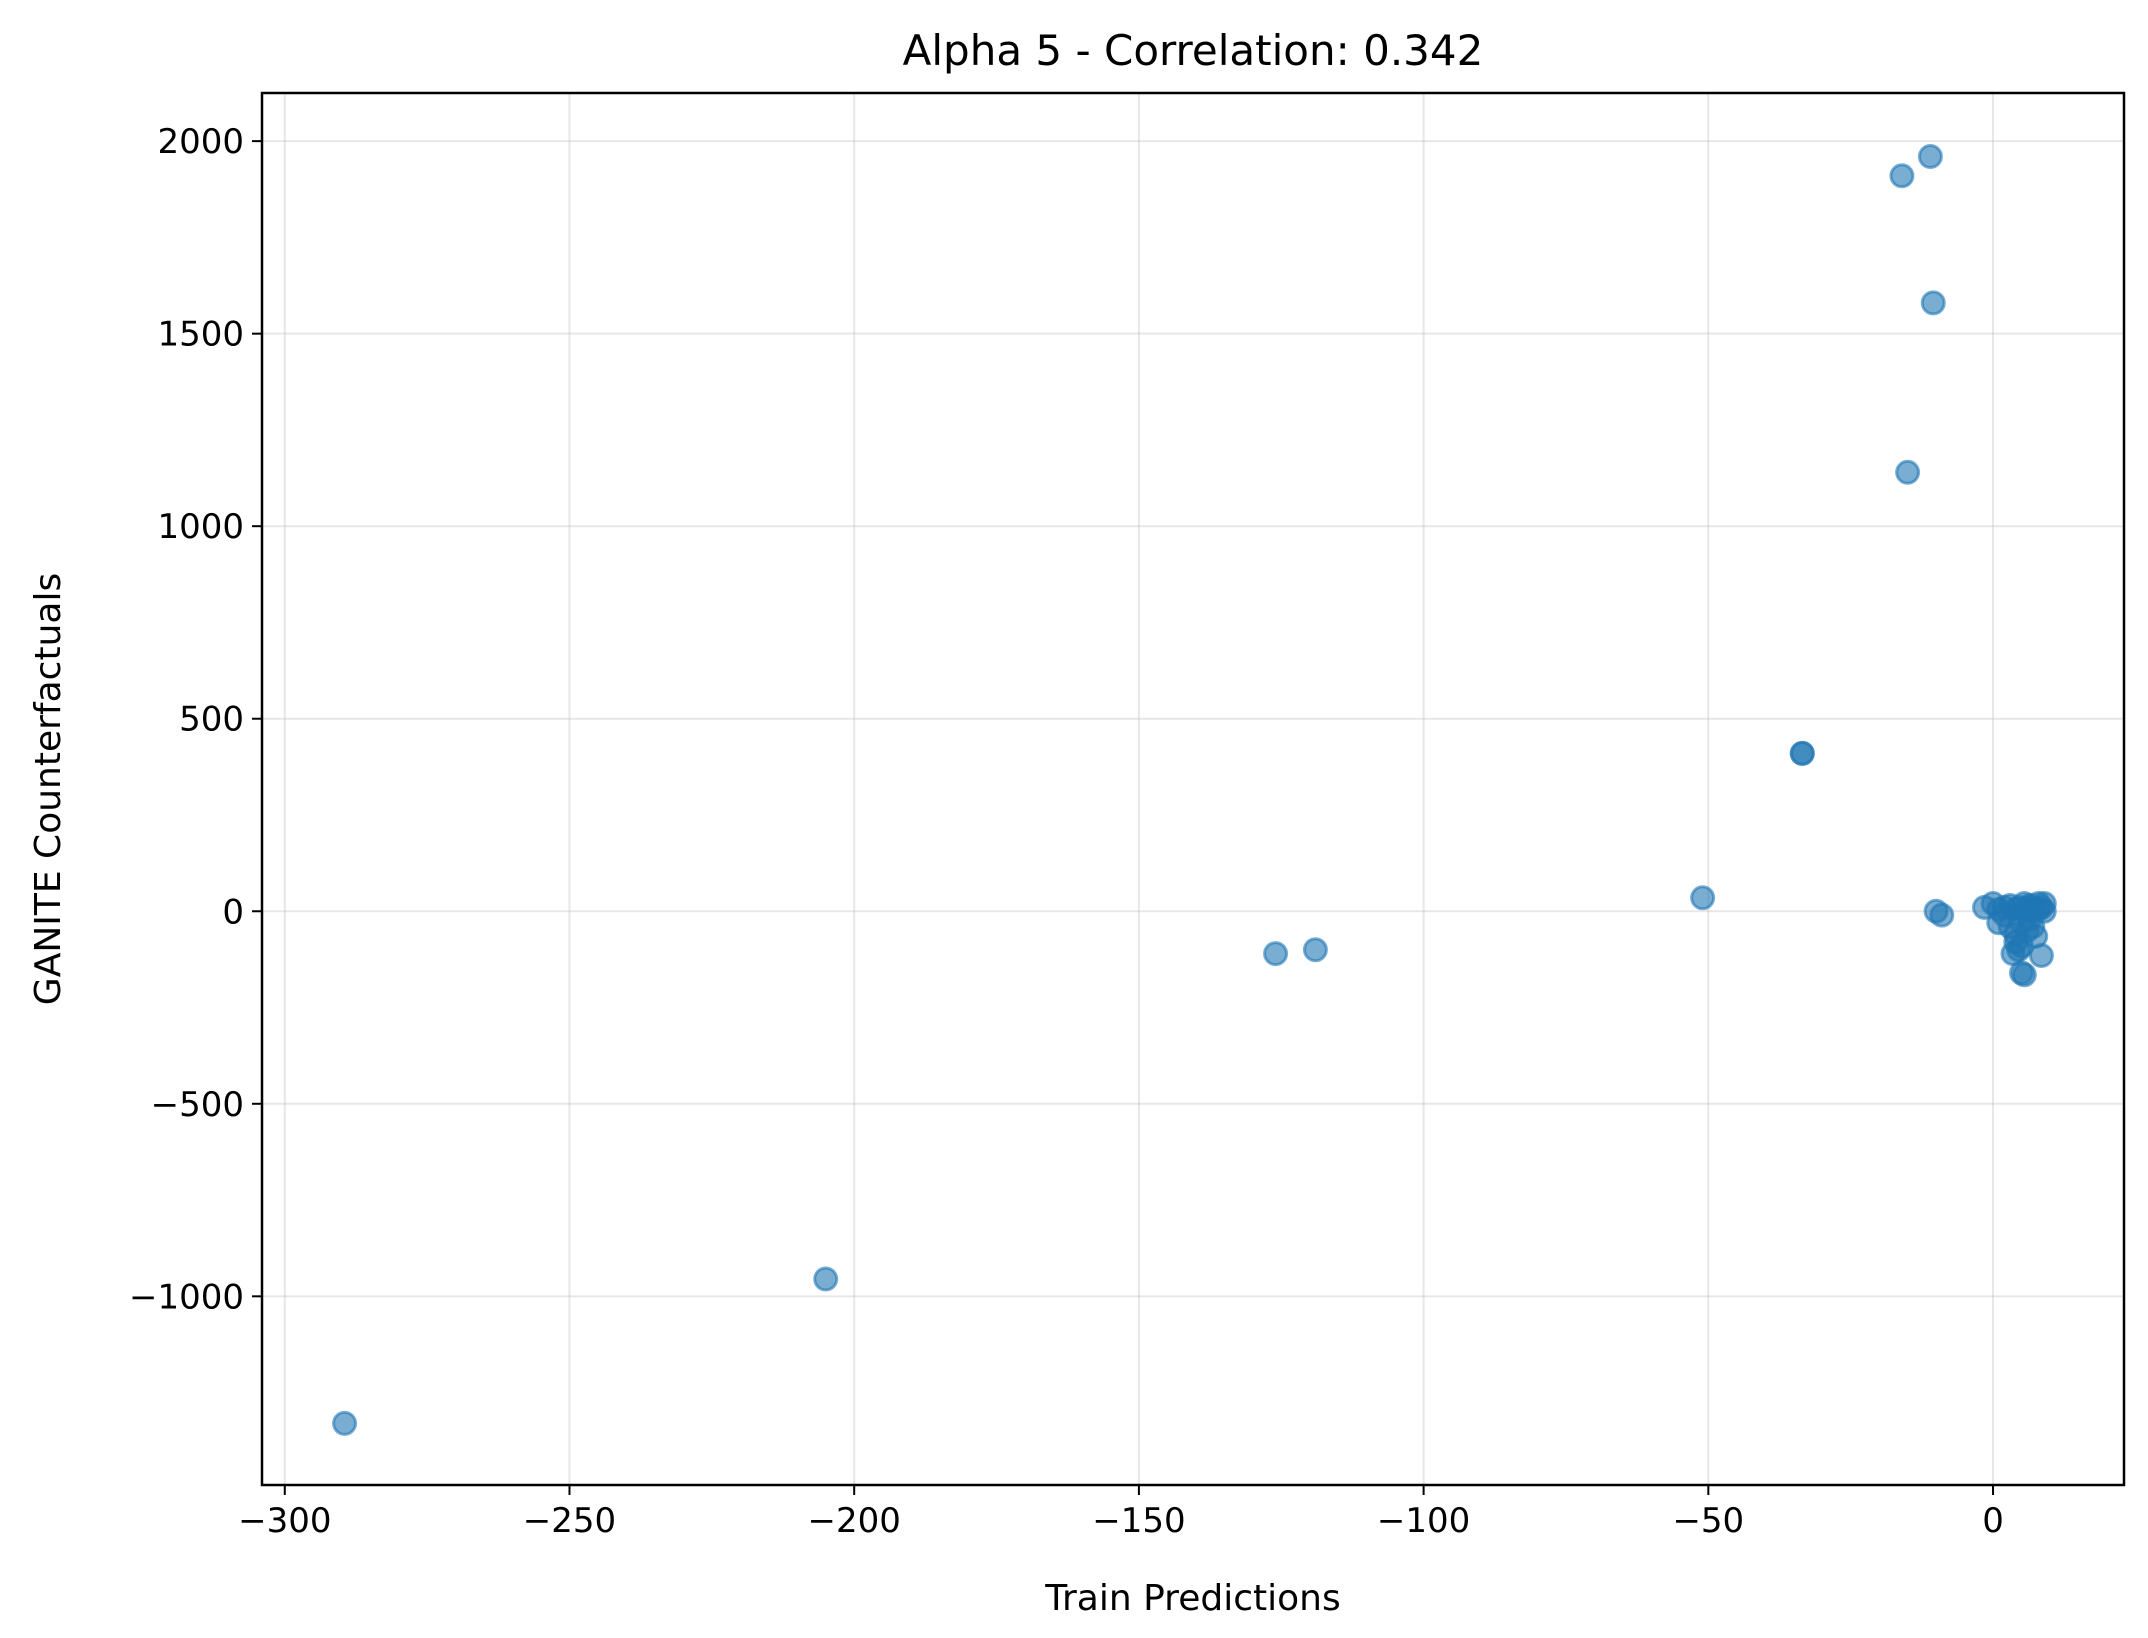 Image resolution: width=2148 pixels, height=1638 pixels. I want to click on y-tick-label: 0, so click(233, 912).